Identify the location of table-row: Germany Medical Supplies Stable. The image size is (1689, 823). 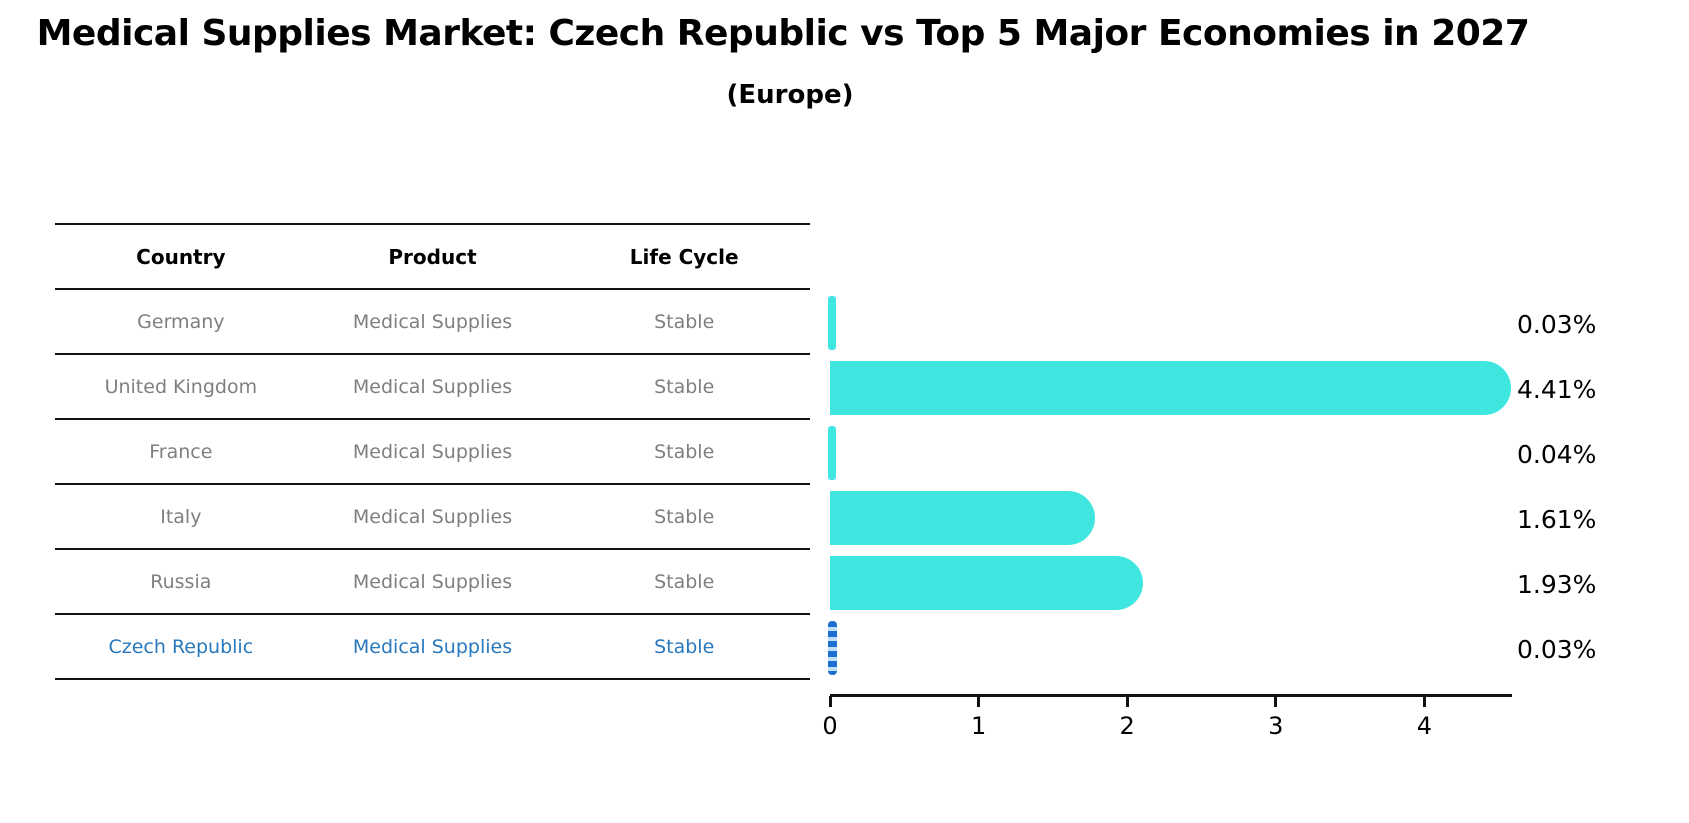
(432, 322).